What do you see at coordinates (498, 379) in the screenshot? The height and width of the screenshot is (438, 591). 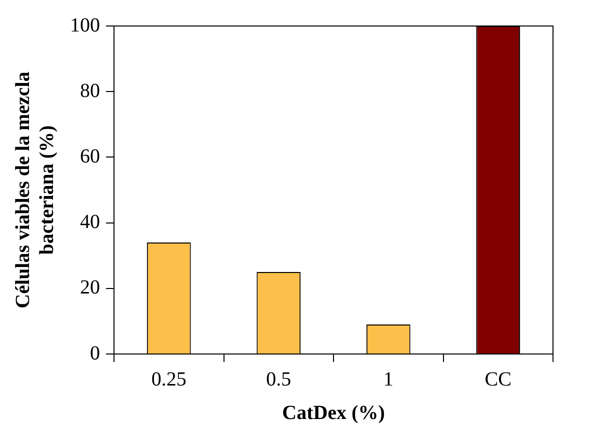 I see `x-tick-label: CC` at bounding box center [498, 379].